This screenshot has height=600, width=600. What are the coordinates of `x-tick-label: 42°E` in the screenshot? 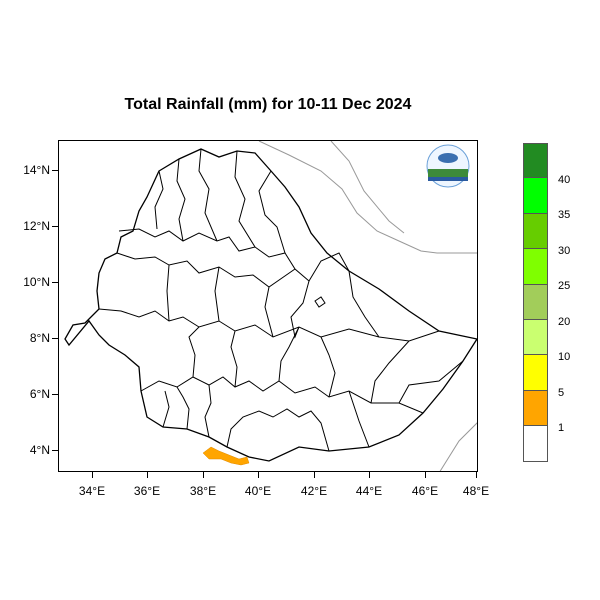 It's located at (314, 491).